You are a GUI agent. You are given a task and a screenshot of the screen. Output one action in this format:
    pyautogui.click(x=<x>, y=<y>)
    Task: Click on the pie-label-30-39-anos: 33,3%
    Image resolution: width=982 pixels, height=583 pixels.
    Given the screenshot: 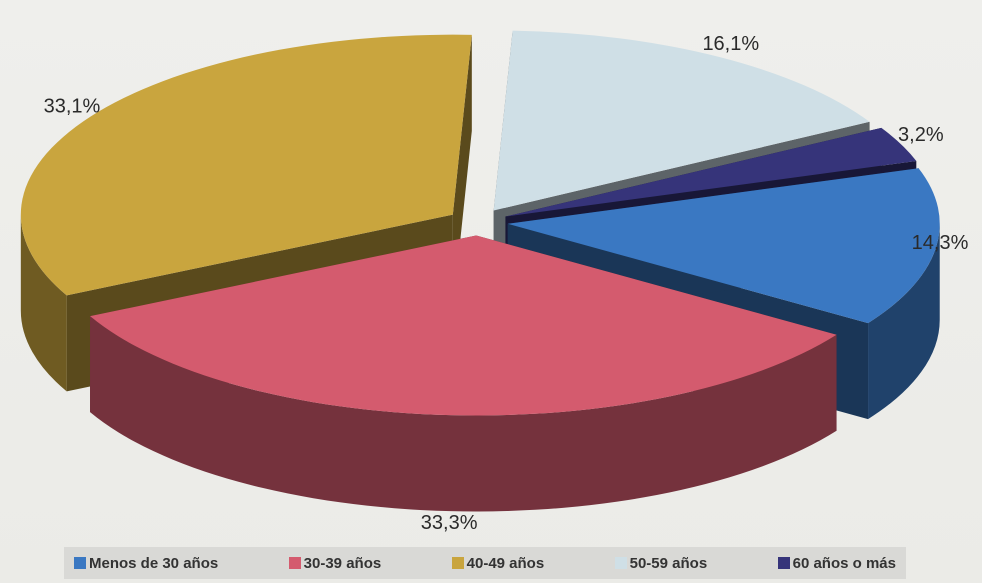 What is the action you would take?
    pyautogui.click(x=449, y=523)
    